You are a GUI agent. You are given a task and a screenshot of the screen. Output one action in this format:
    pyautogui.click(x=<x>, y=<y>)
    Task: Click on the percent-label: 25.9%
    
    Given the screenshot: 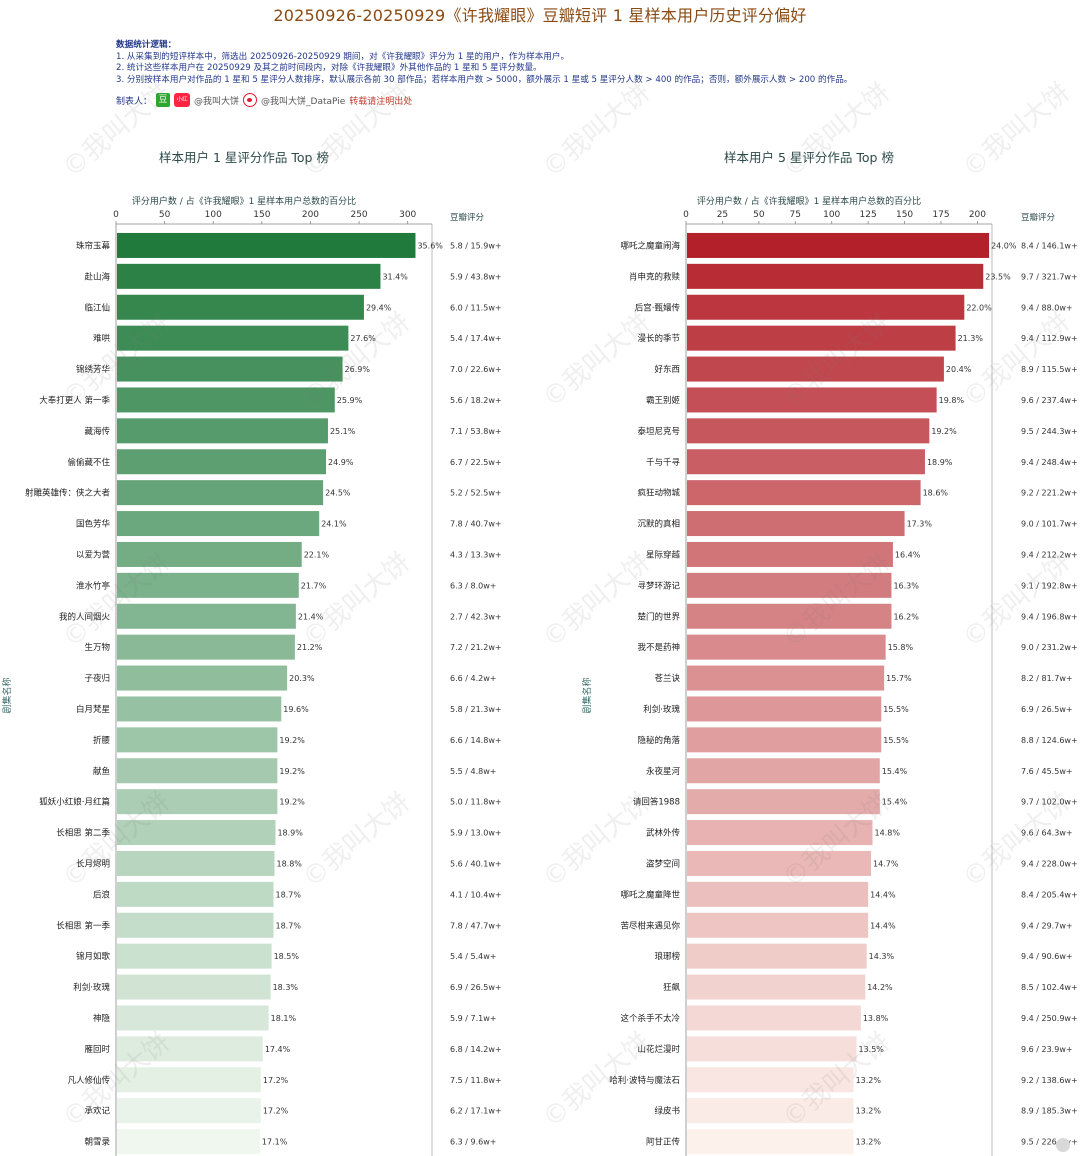 What is the action you would take?
    pyautogui.click(x=350, y=400)
    